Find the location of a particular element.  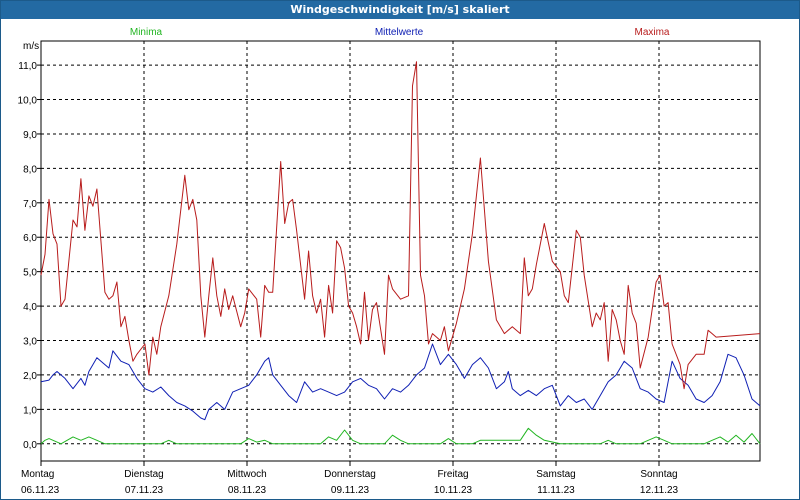

x-tick-day-label: Freitag is located at coordinates (452, 474).